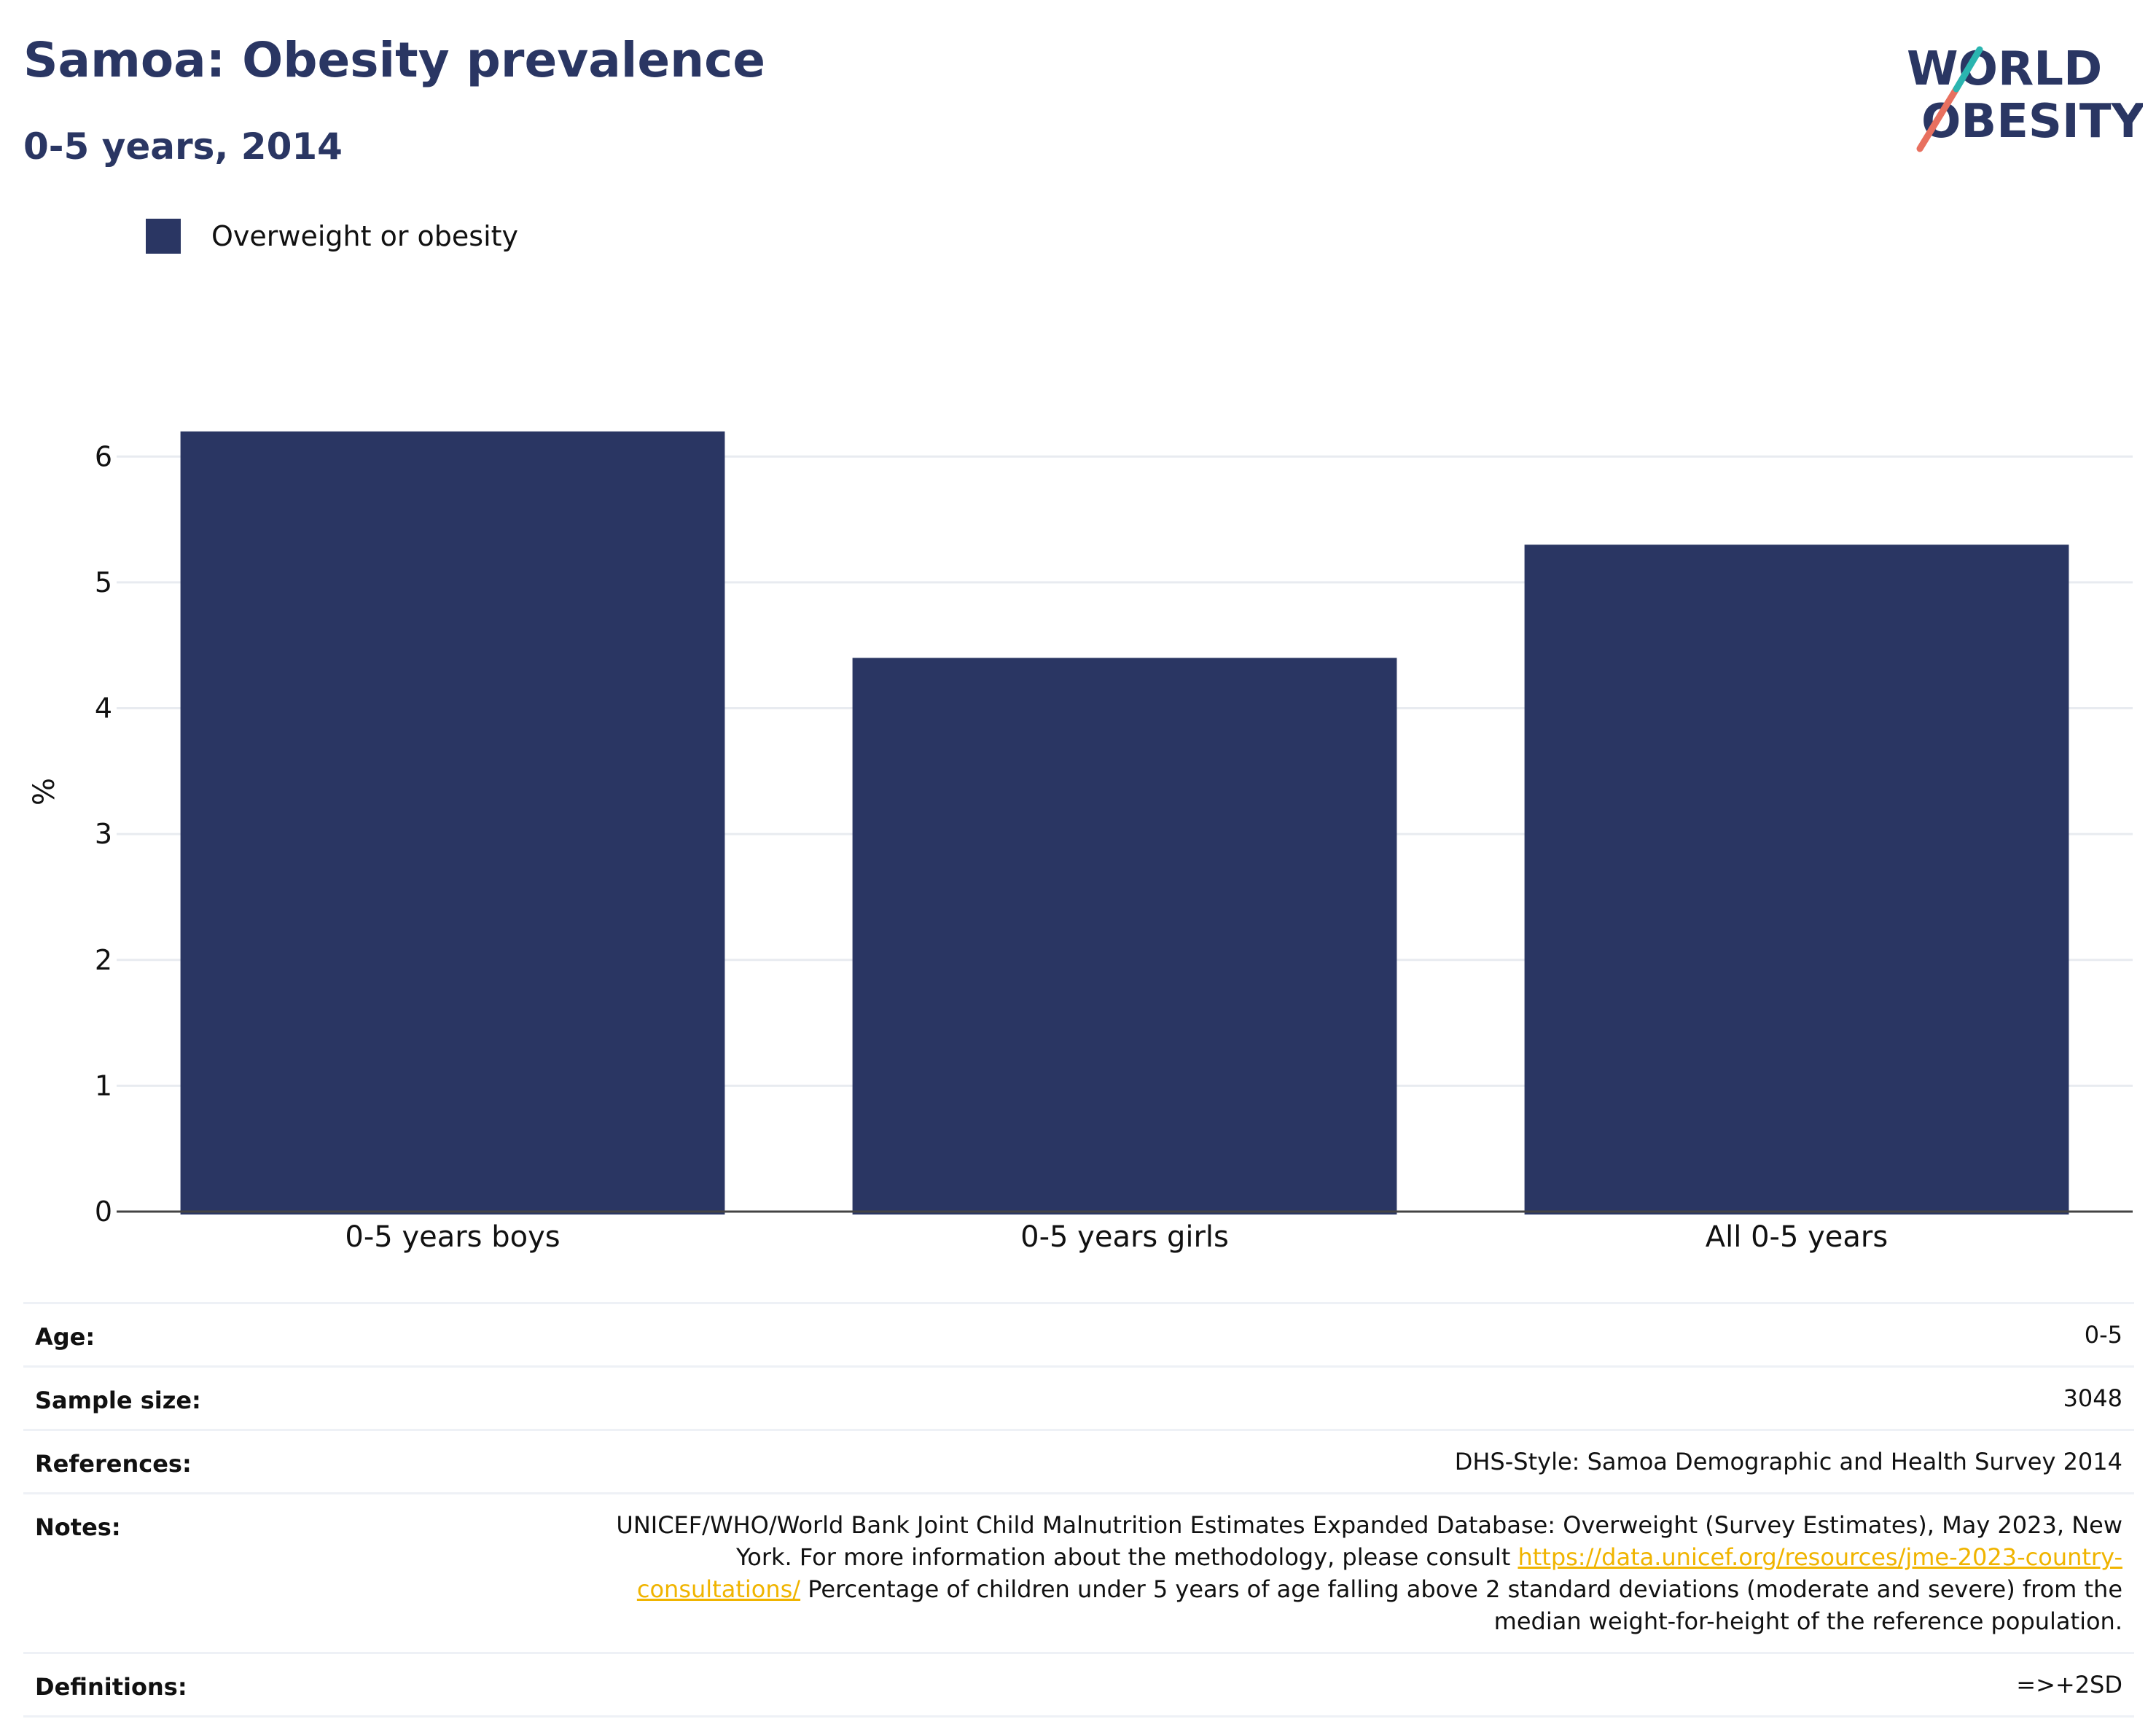  I want to click on info-key: Age:, so click(65, 1337).